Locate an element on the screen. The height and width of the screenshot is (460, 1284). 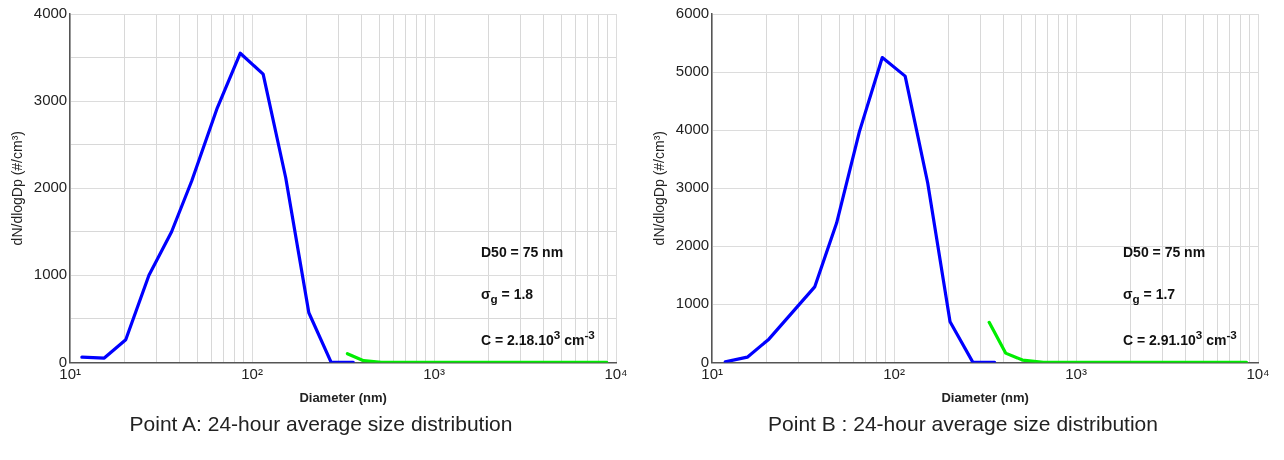
annotation: C = 2.18.10$^{3}$ cm$^{-3}$ is located at coordinates (538, 338).